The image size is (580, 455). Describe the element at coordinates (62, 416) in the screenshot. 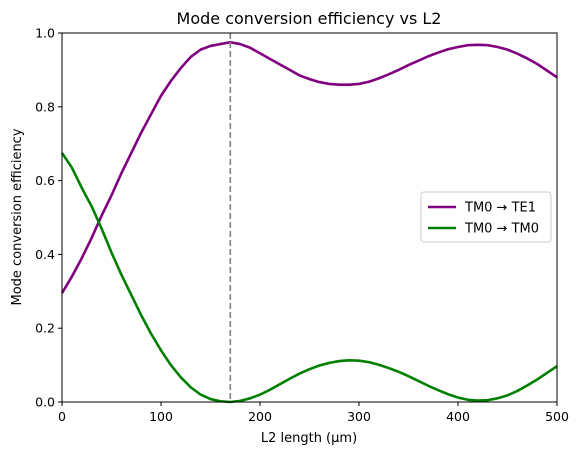

I see `x-tick-label: 0` at that location.